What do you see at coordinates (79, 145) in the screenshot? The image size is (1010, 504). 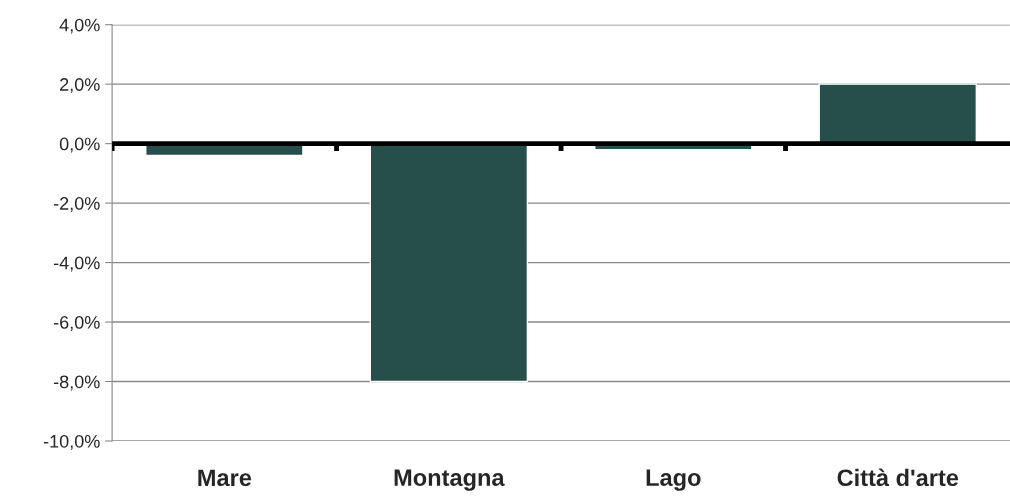 I see `y-tick-label: 0,0%` at bounding box center [79, 145].